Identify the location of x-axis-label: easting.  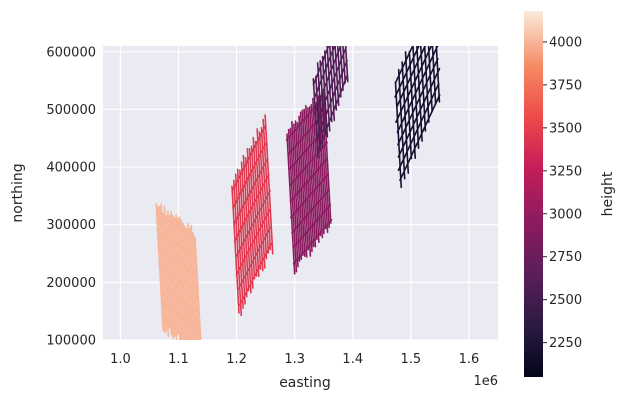
(305, 383).